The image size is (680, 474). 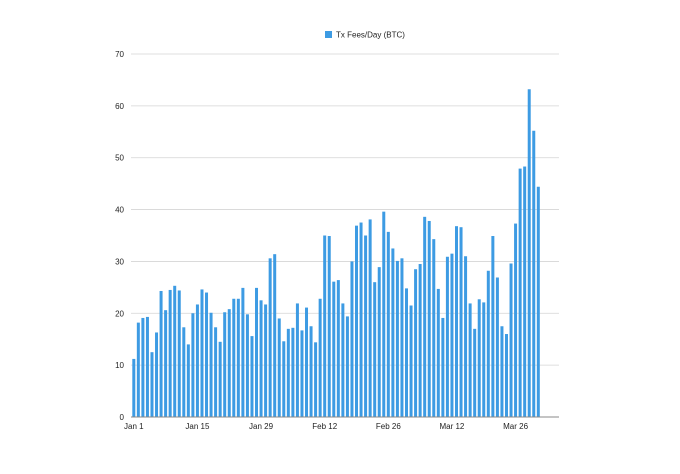 I want to click on y-tick-label: 50, so click(x=119, y=158).